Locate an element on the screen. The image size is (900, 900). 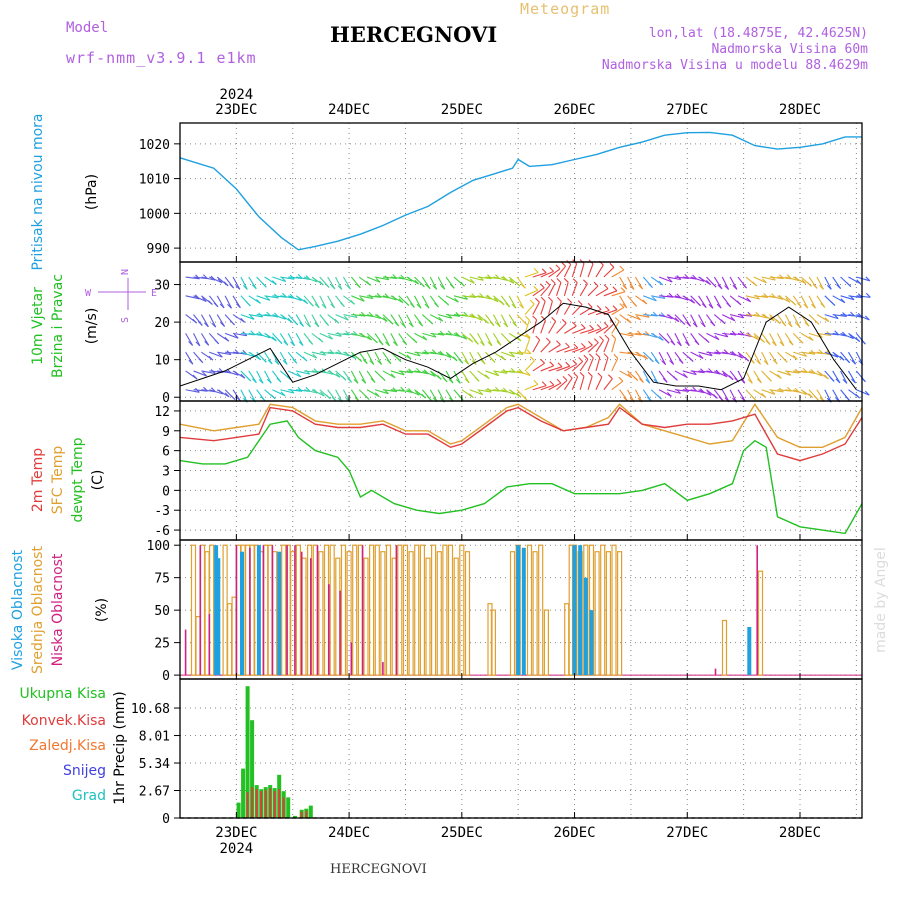
y-tick-label: 100 is located at coordinates (158, 546).